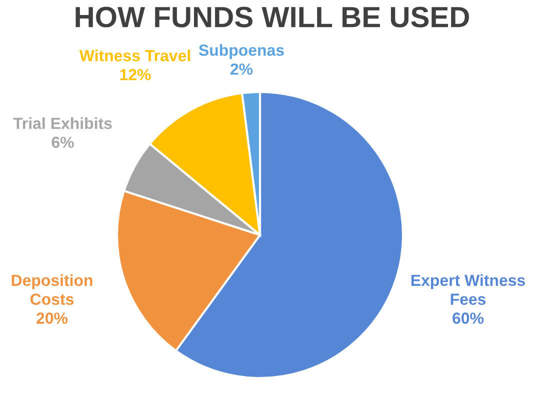 The height and width of the screenshot is (400, 544). Describe the element at coordinates (468, 318) in the screenshot. I see `data-label: 60%` at that location.